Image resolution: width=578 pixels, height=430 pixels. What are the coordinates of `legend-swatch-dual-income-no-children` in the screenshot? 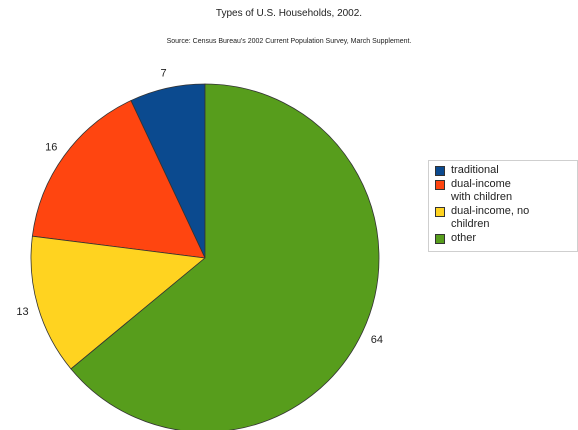 It's located at (440, 212).